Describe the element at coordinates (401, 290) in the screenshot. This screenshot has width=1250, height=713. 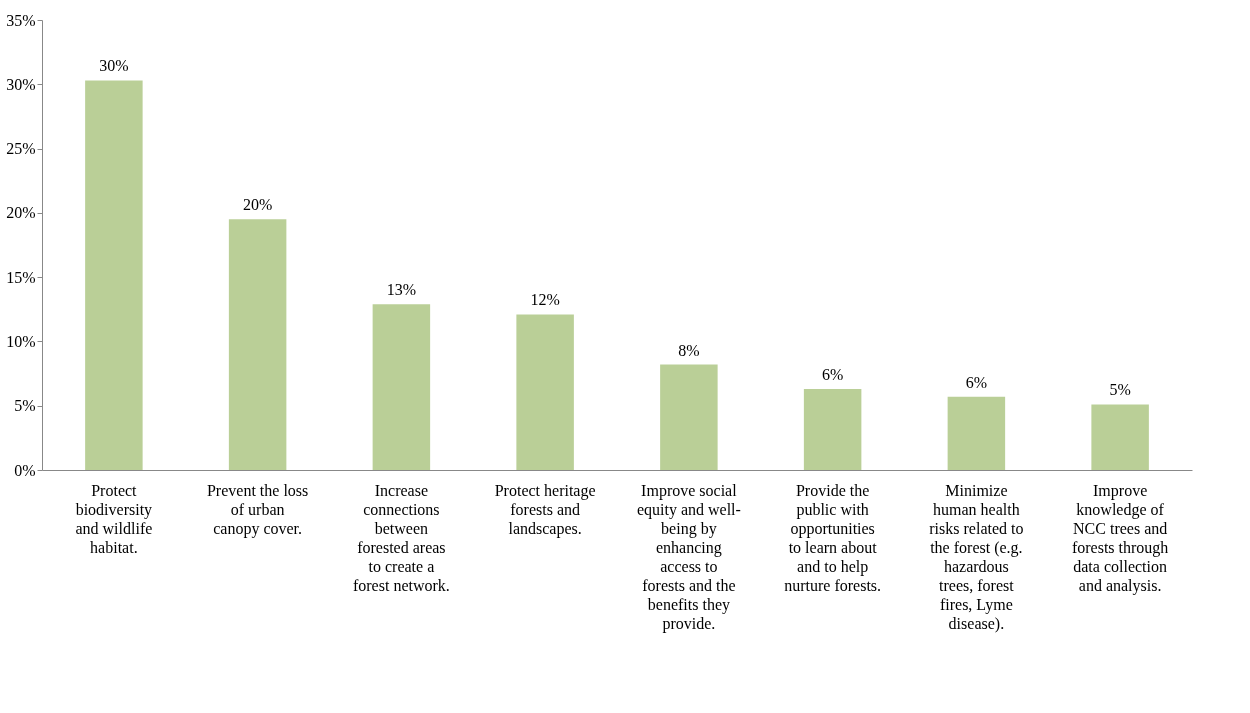
I see `data-label: 13%` at that location.